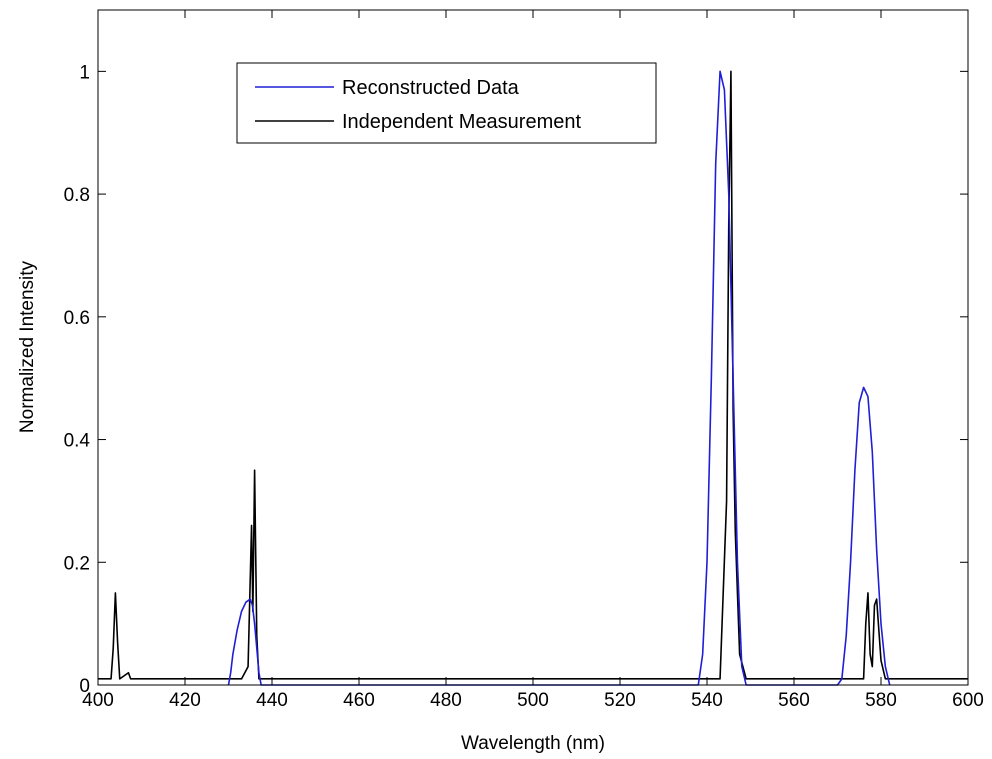  I want to click on legend-label-independent: Independent Measurement, so click(461, 122).